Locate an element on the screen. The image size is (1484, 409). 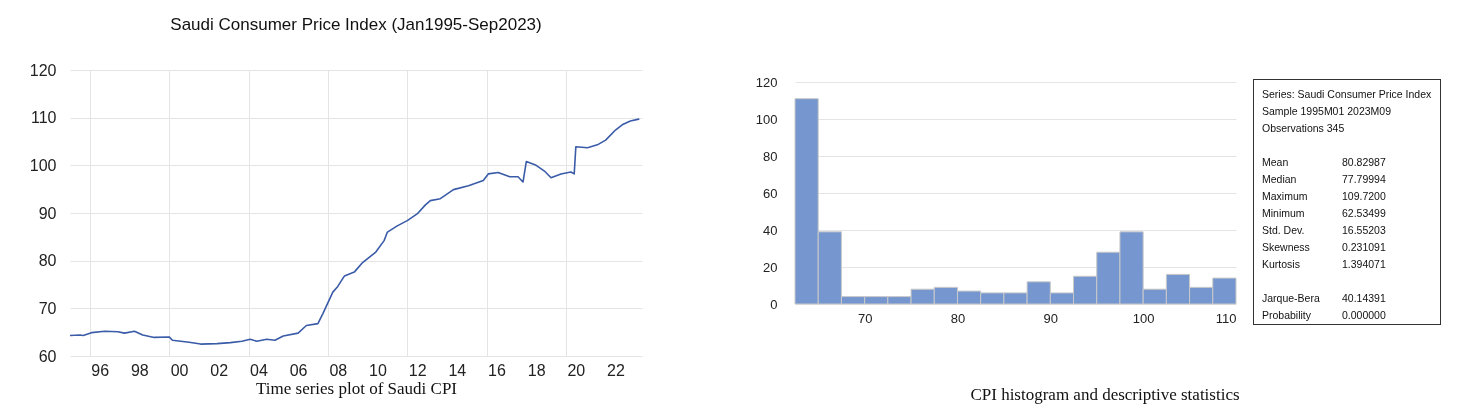
x-tick-label: 70 is located at coordinates (865, 318).